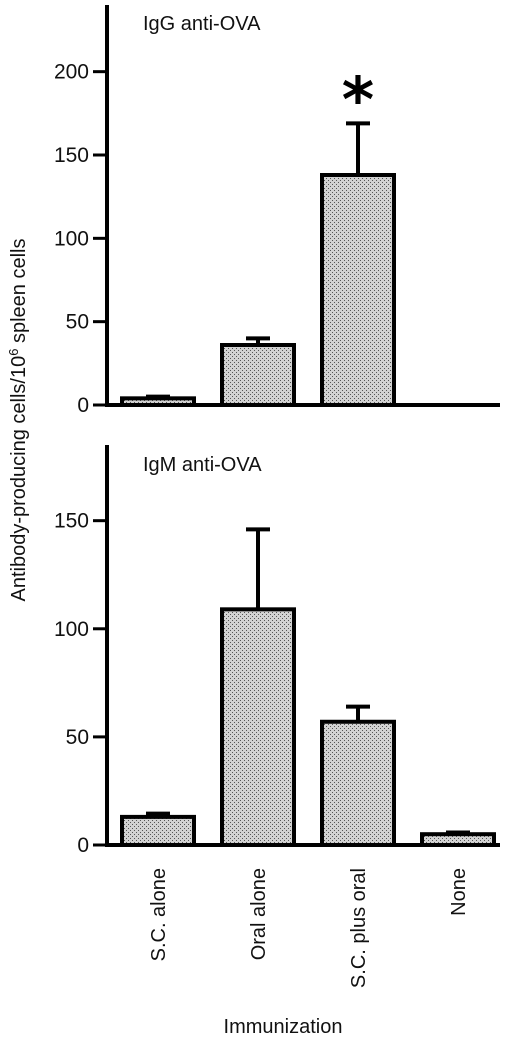 This screenshot has height=1047, width=513. I want to click on y-tick-label: 200, so click(71, 72).